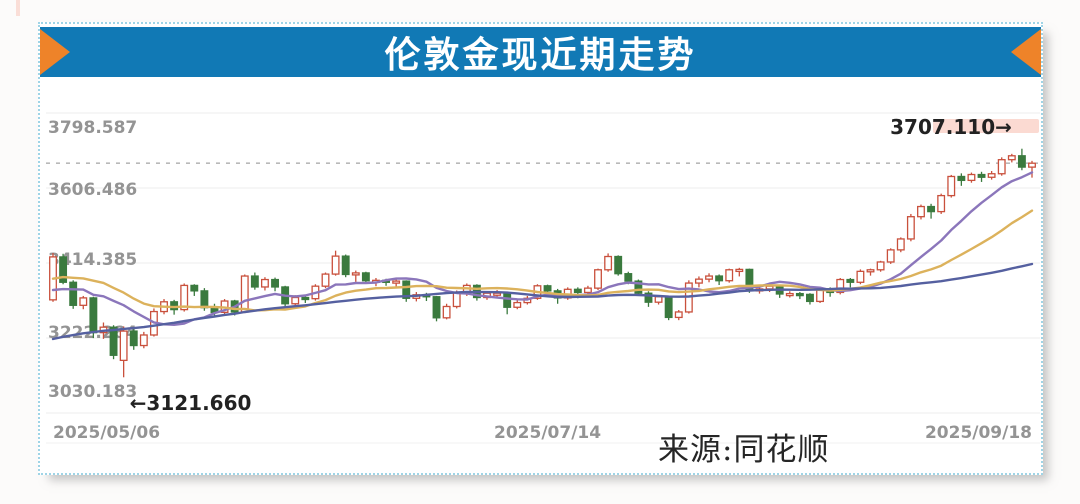 This screenshot has height=504, width=1080. What do you see at coordinates (744, 450) in the screenshot?
I see `source-credit: 来源:同花顺` at bounding box center [744, 450].